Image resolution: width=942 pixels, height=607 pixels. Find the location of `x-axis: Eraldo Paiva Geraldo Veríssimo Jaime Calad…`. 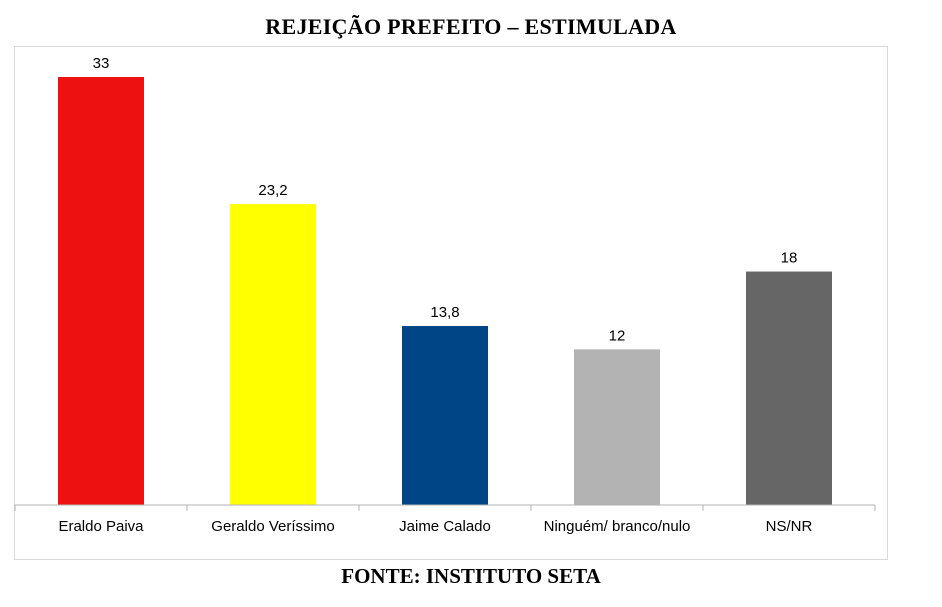

x-axis: Eraldo Paiva Geraldo Veríssimo Jaime Calad… is located at coordinates (445, 519).